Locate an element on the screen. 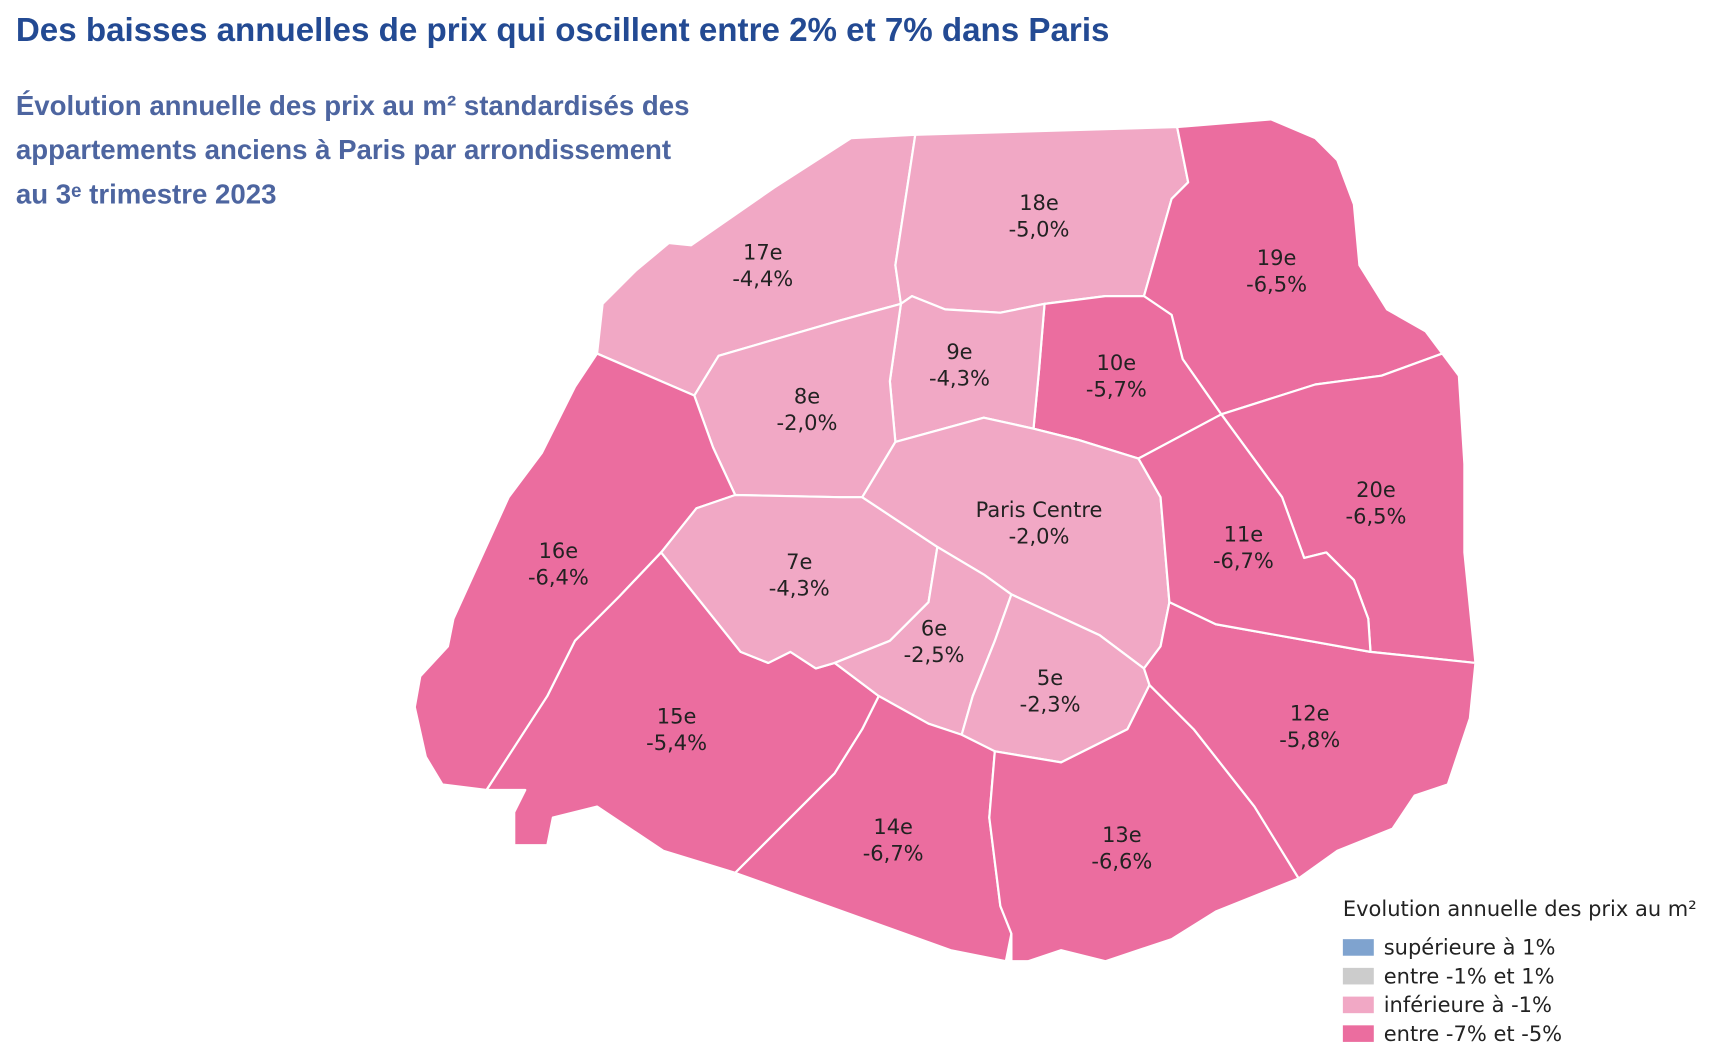  region-name: 14e is located at coordinates (893, 827).